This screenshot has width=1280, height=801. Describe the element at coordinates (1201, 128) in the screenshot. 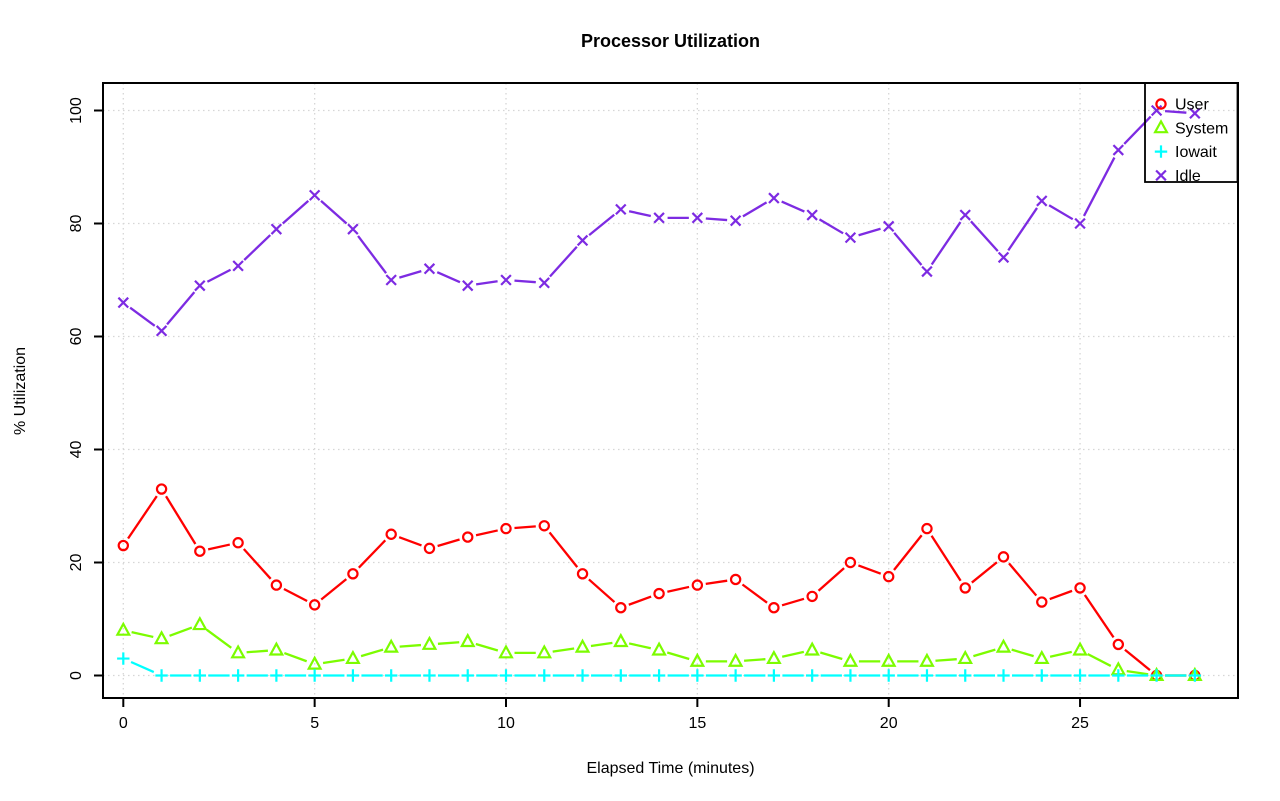

I see `legend-label-system: System` at that location.